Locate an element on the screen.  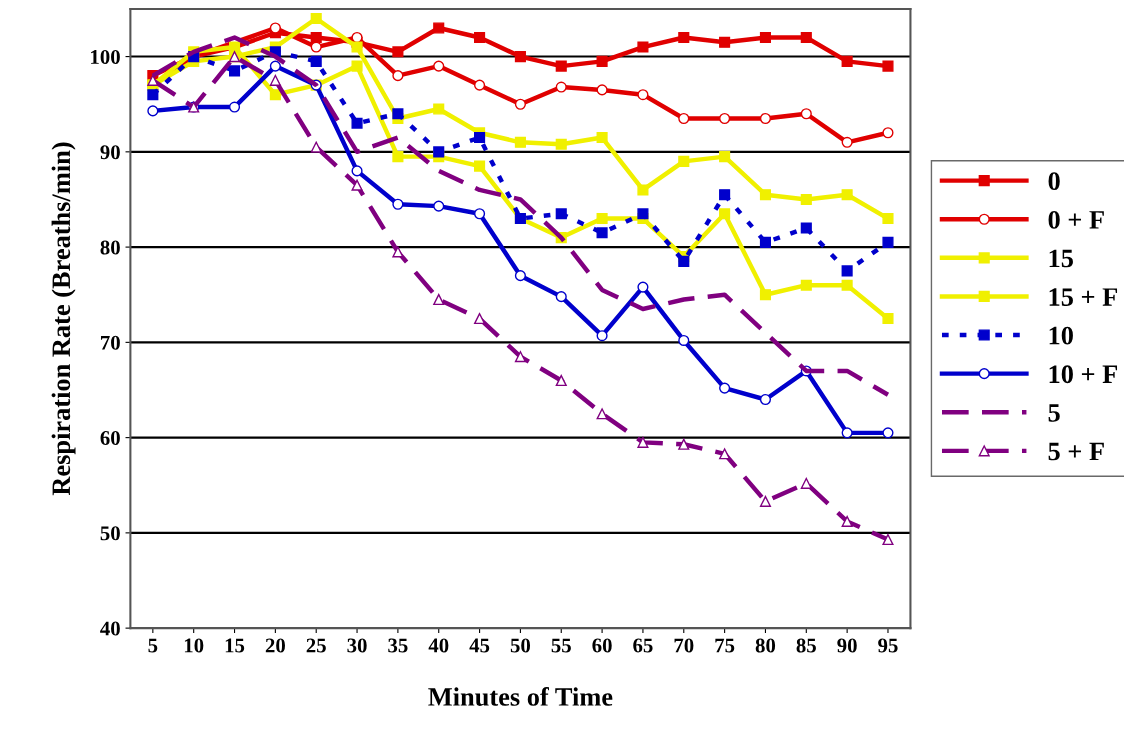
x-tick-label: 70 is located at coordinates (684, 645).